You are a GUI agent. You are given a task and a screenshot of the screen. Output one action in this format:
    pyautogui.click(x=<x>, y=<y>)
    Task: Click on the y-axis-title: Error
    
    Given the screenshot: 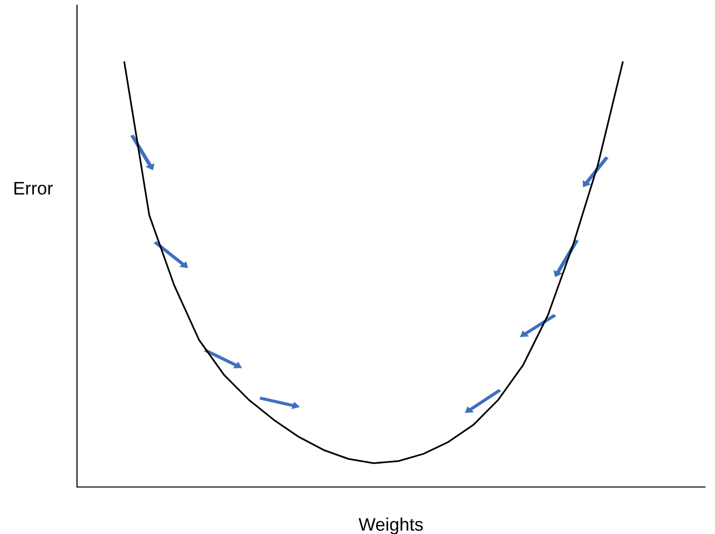 What is the action you would take?
    pyautogui.click(x=33, y=188)
    